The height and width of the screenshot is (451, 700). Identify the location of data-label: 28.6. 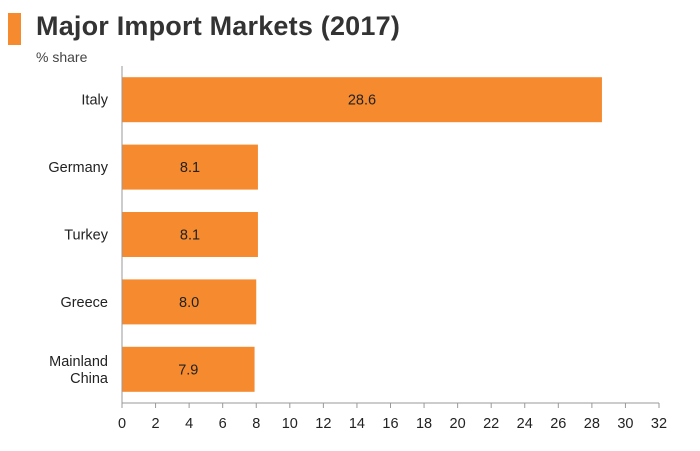
(362, 101).